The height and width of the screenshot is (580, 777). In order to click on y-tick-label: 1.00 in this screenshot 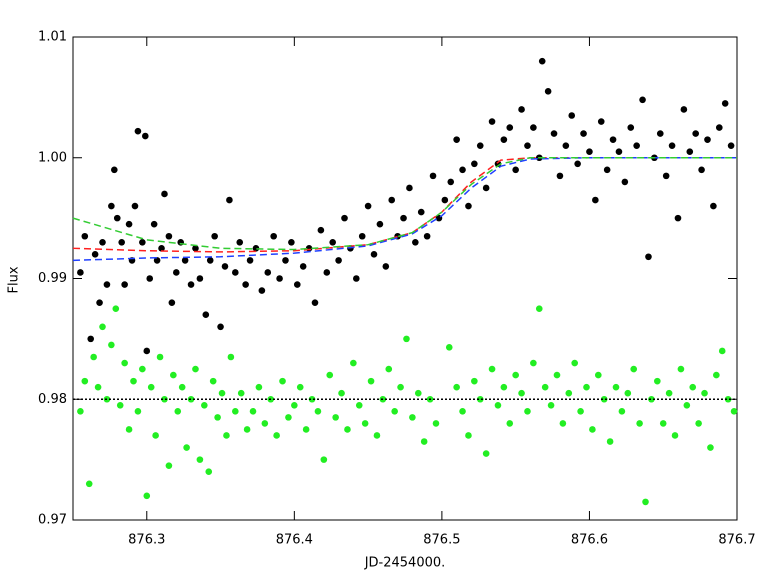, I will do `click(52, 157)`.